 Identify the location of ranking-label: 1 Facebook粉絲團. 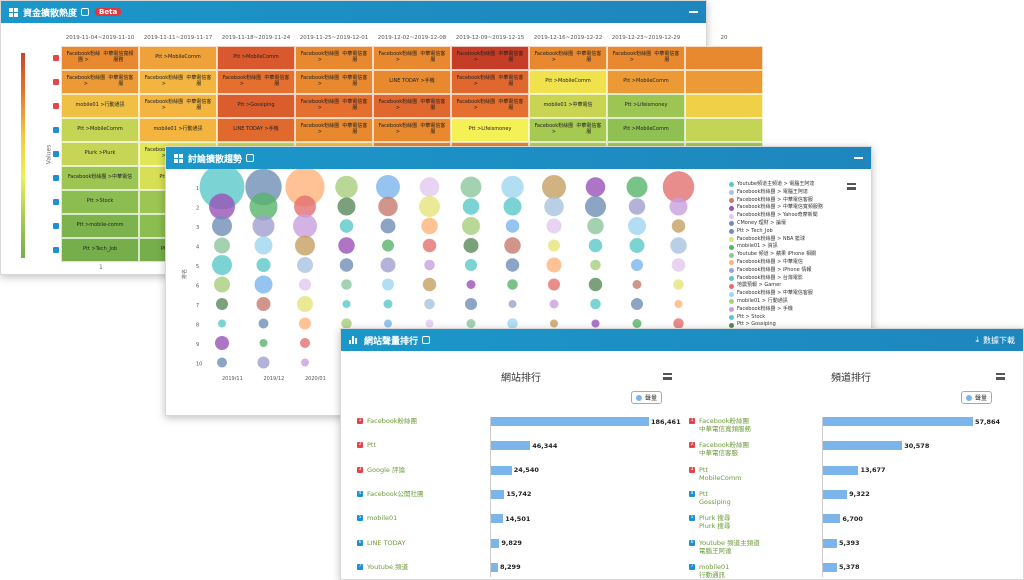
(420, 421).